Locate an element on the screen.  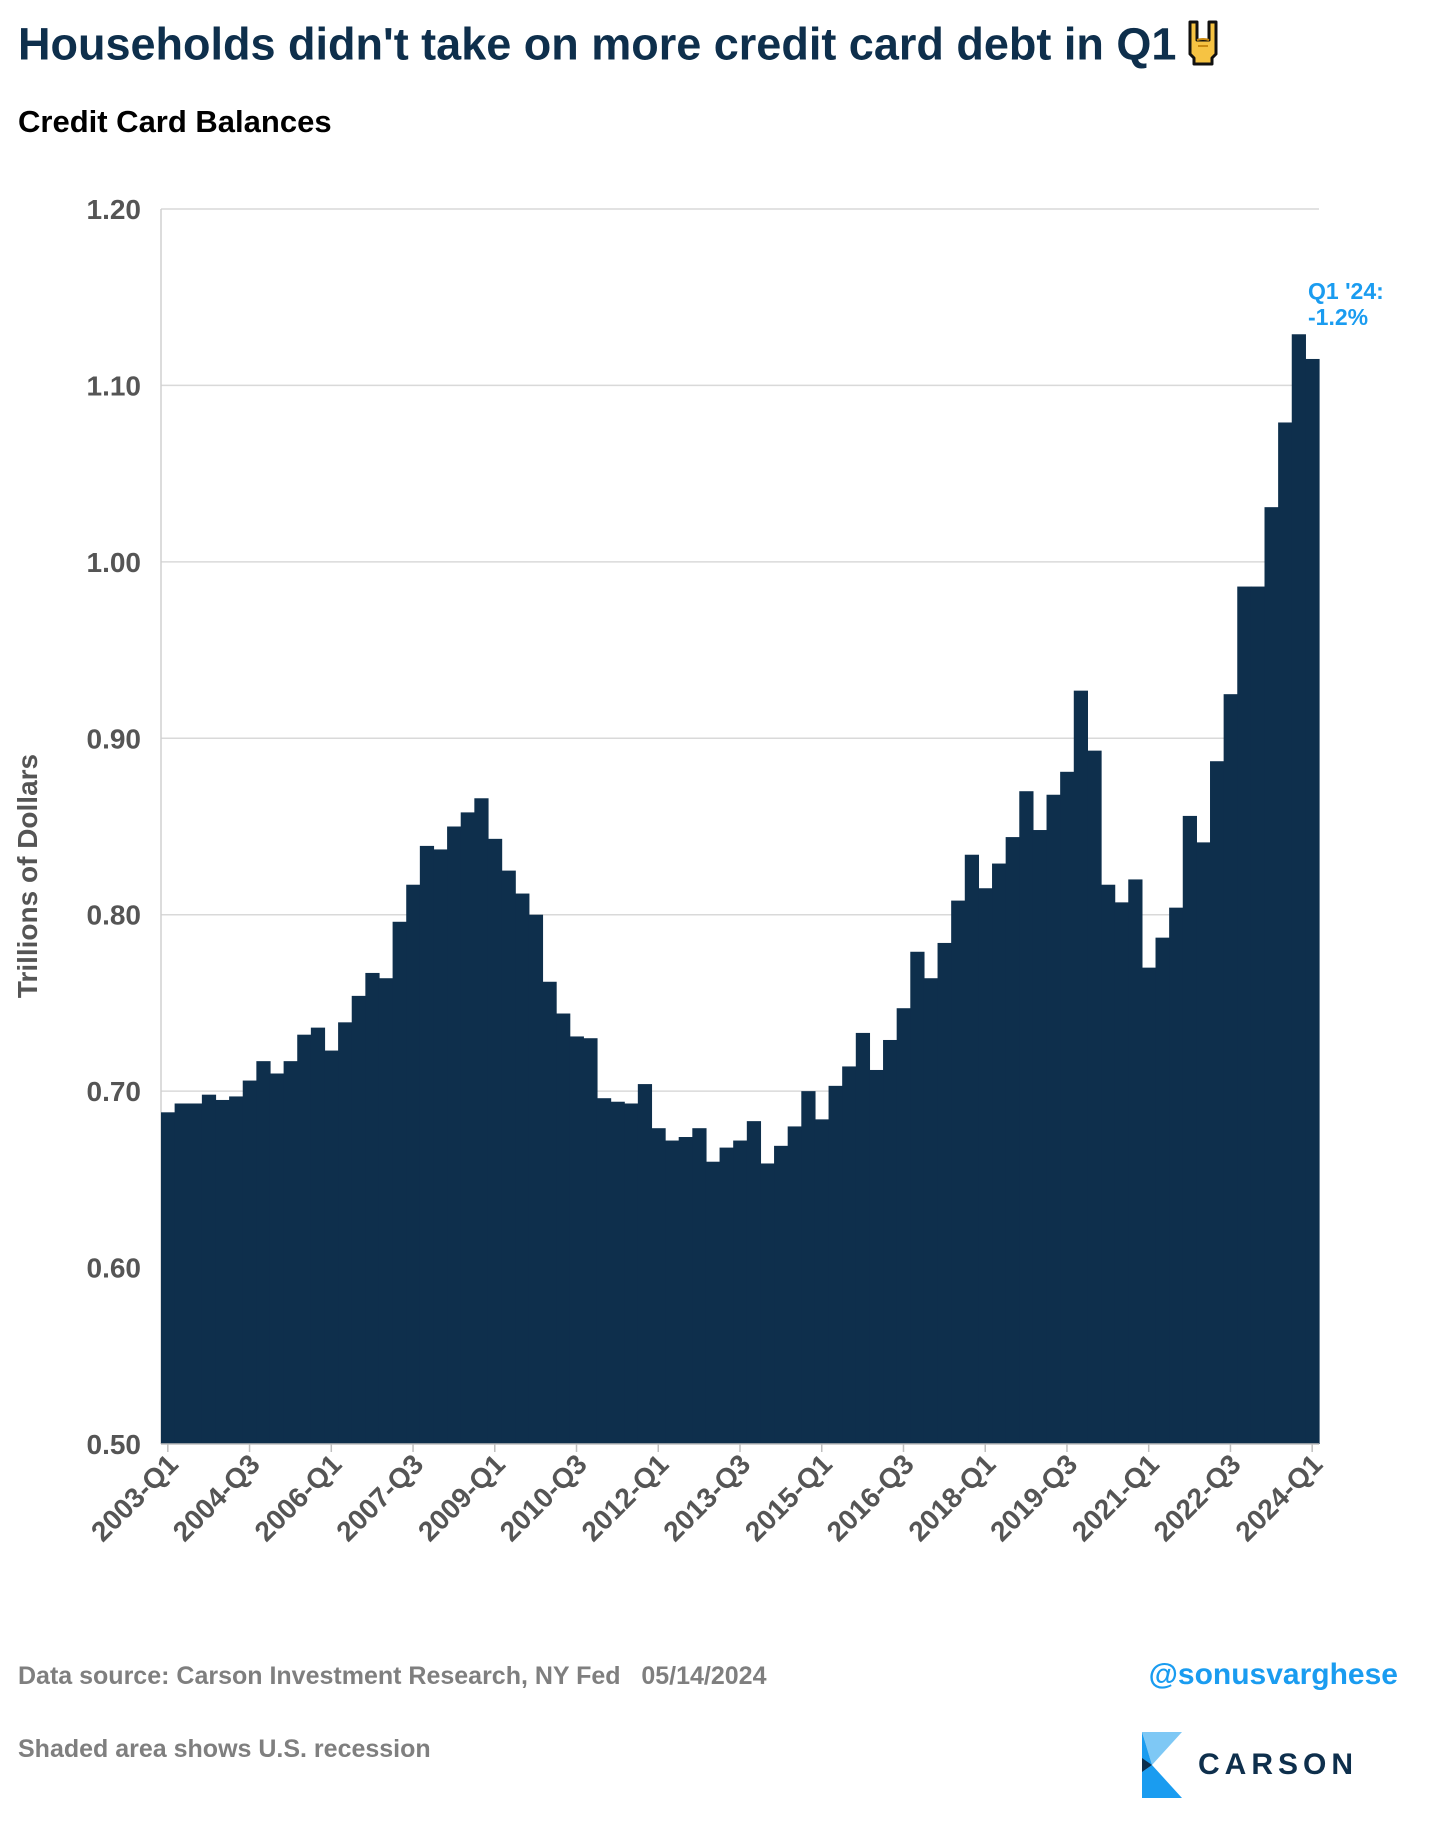
y-tick-label: 0.70 is located at coordinates (114, 1091).